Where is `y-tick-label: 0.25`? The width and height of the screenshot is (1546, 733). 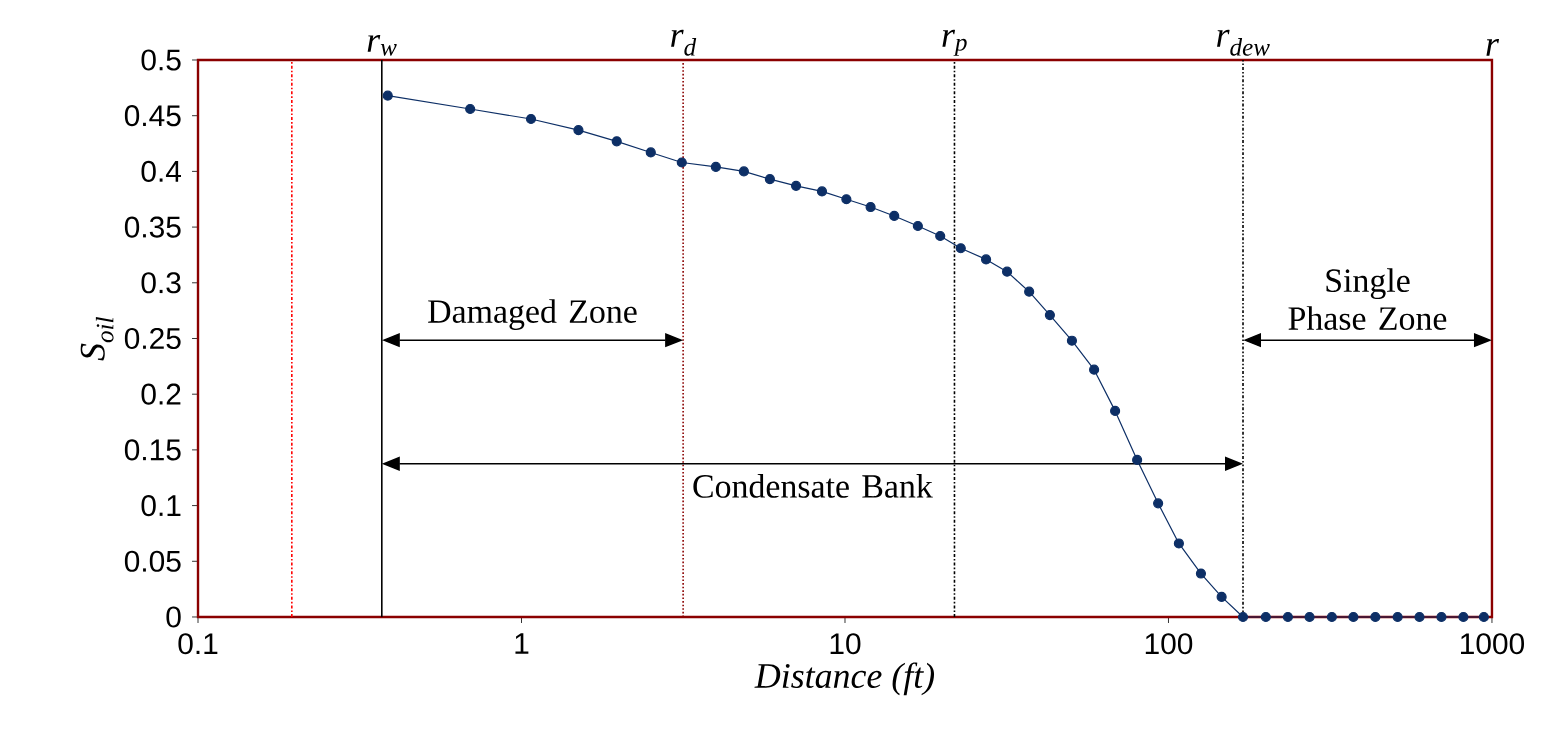
y-tick-label: 0.25 is located at coordinates (152, 338).